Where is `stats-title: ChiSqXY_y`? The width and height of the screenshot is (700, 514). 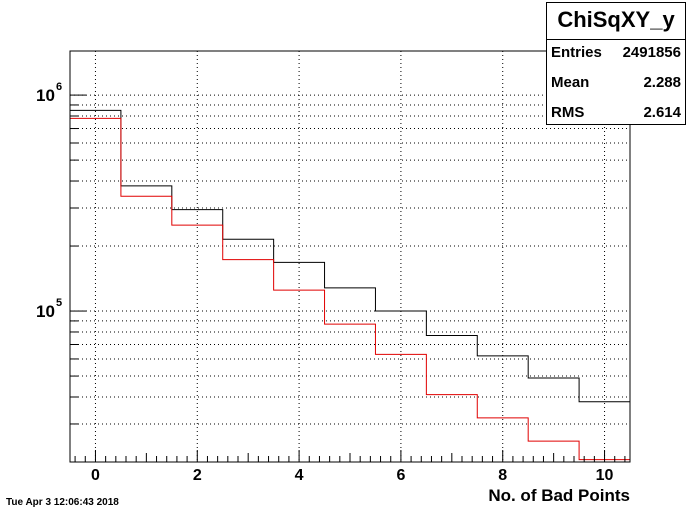 stats-title: ChiSqXY_y is located at coordinates (616, 21).